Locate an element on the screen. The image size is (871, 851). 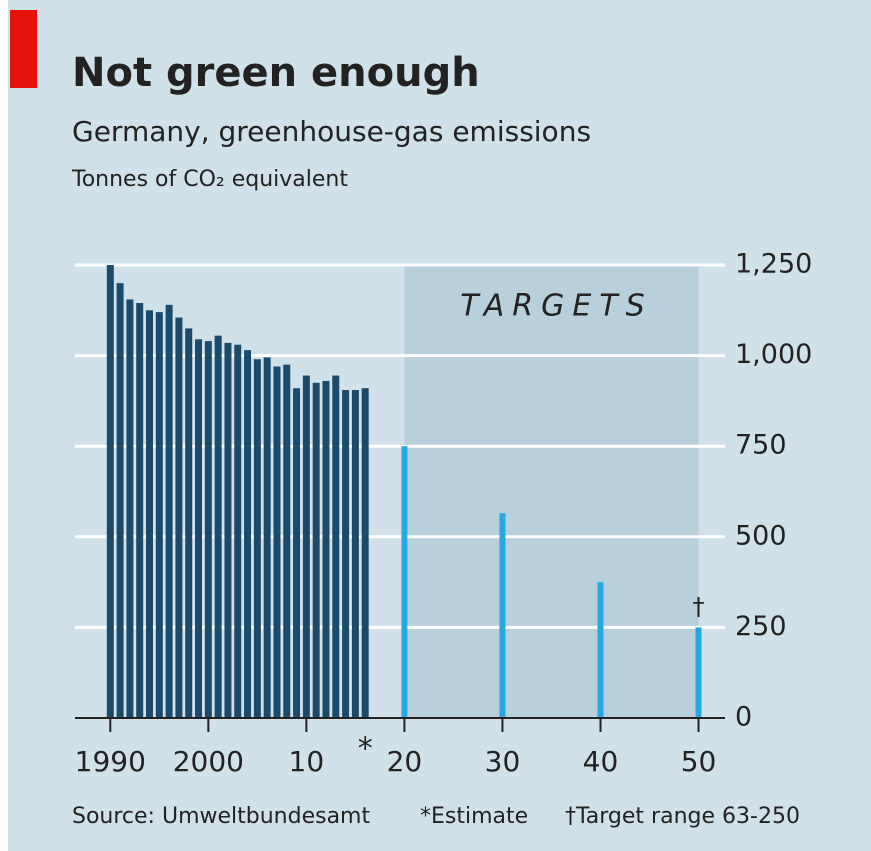
red-tag is located at coordinates (23, 49).